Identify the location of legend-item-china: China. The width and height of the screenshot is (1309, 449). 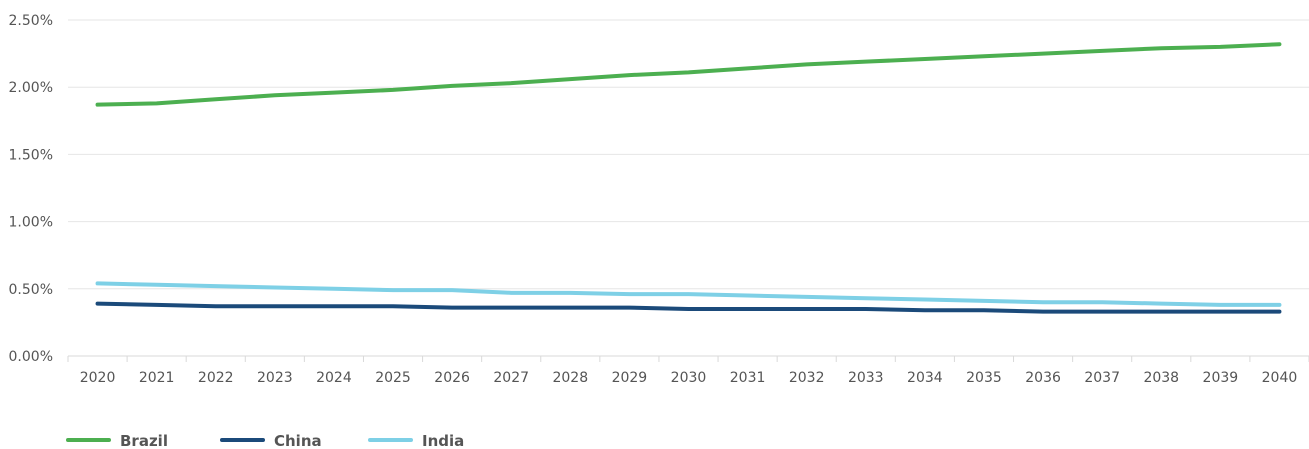
(271, 440).